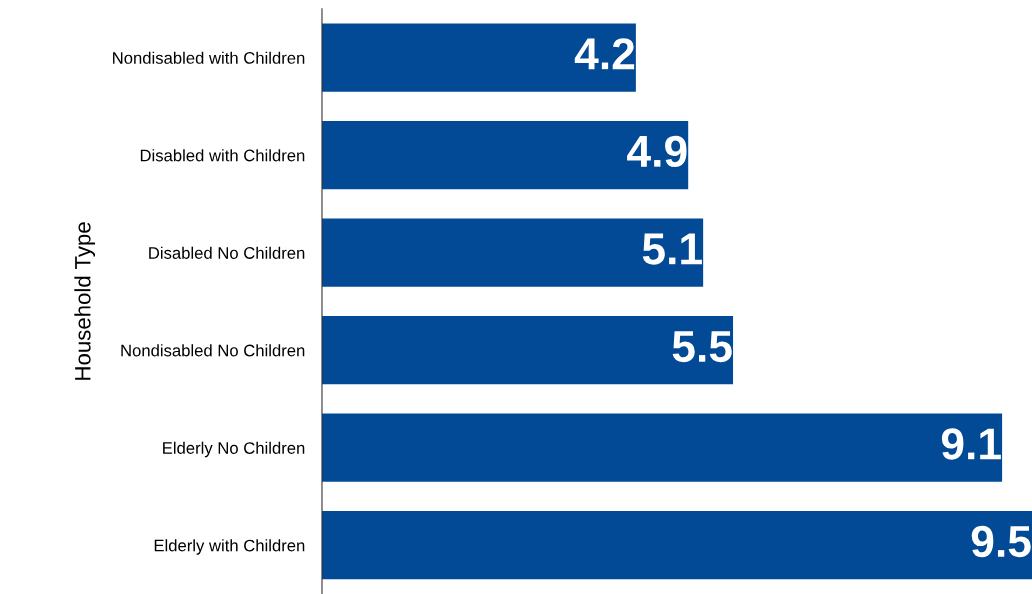  Describe the element at coordinates (85, 301) in the screenshot. I see `y-axis-title: Household Type` at that location.